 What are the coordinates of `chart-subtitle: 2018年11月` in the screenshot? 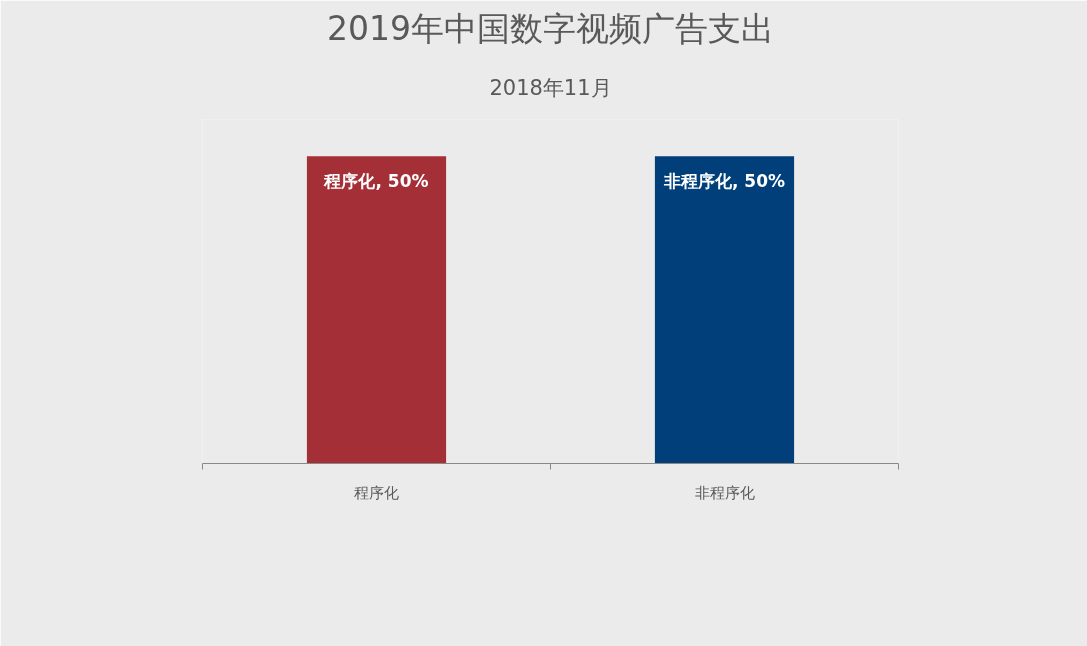 It's located at (550, 87).